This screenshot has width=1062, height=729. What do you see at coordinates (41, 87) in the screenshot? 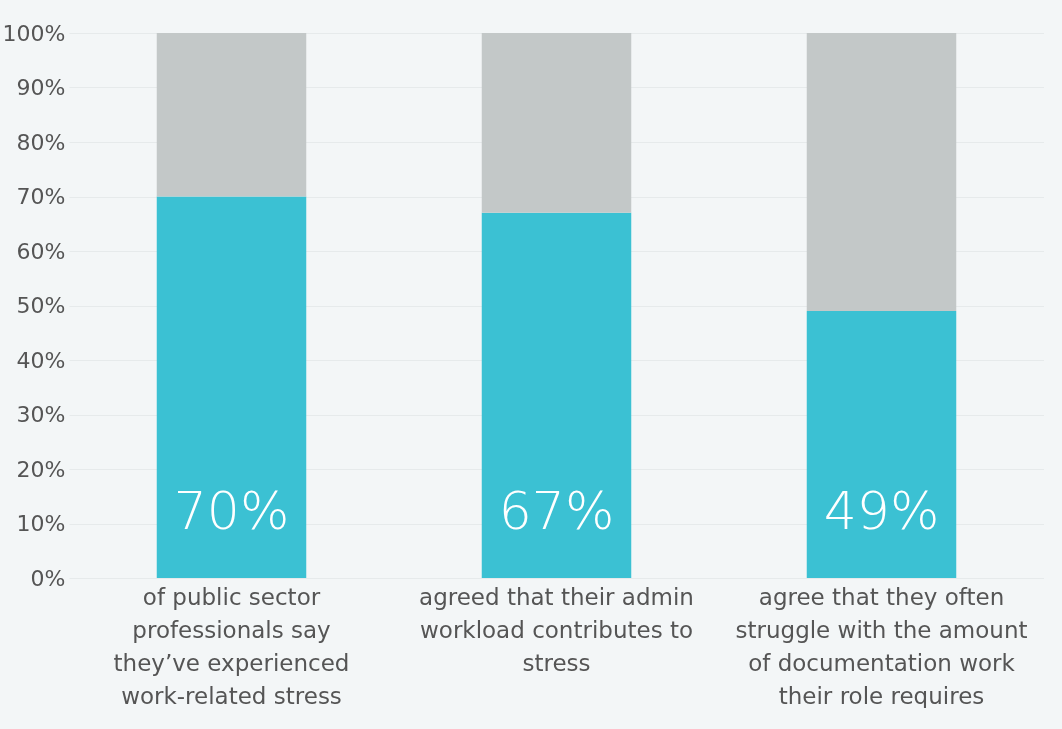
I see `y-tick-label: 90%` at bounding box center [41, 87].